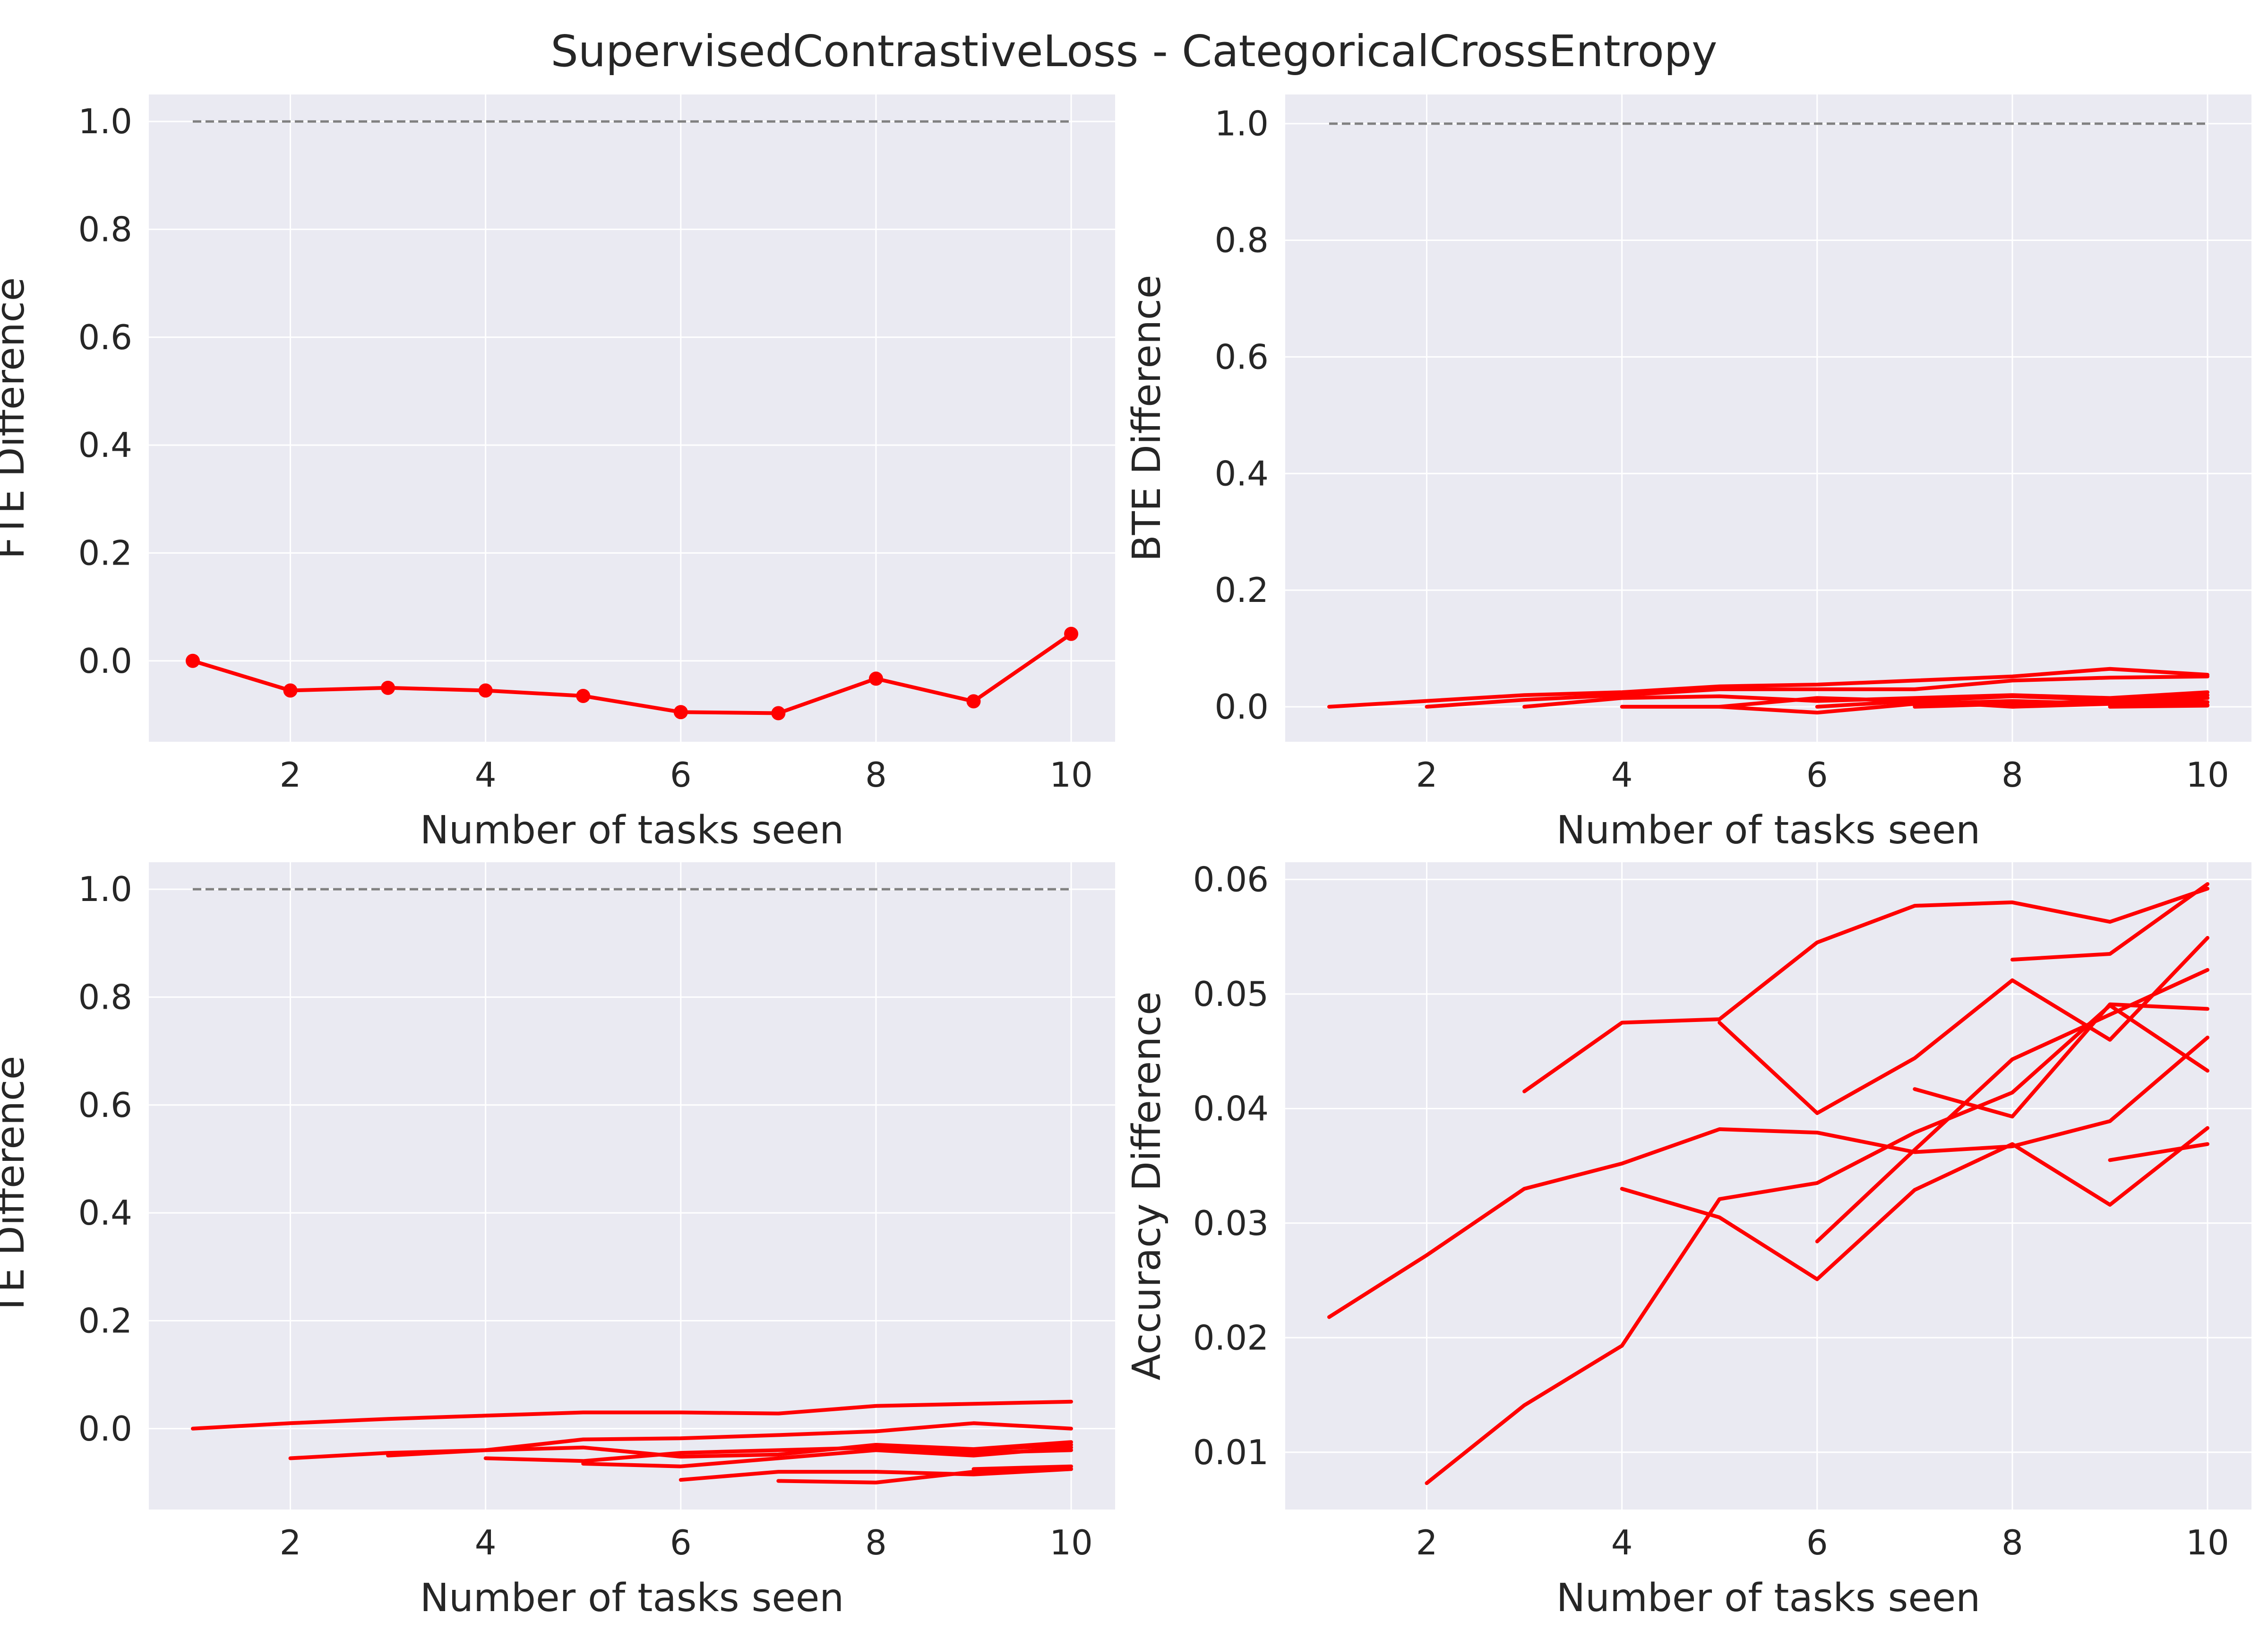 Image resolution: width=2268 pixels, height=1630 pixels. I want to click on fte-x-tick-label: 6, so click(681, 775).